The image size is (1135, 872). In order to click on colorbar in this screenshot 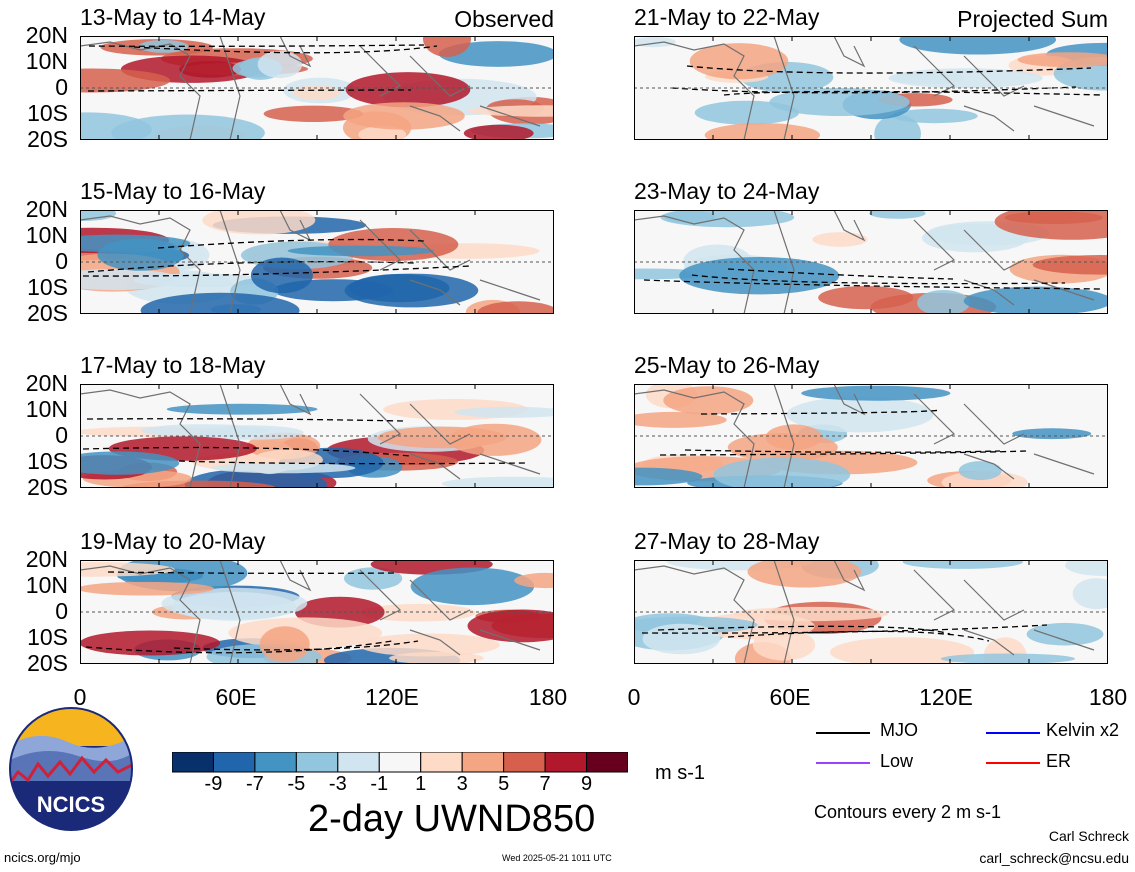, I will do `click(400, 762)`.